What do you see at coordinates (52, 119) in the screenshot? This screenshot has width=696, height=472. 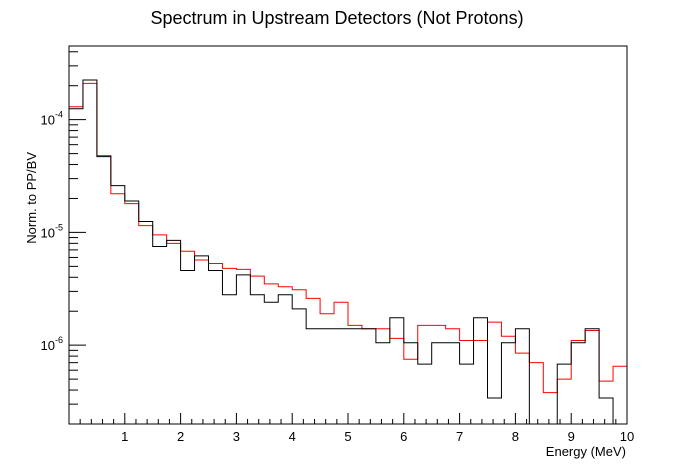 I see `y-tick-label: 10⁻⁴` at bounding box center [52, 119].